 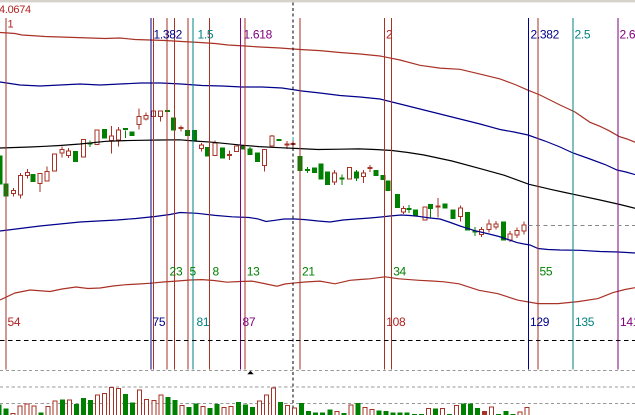 I want to click on svg-text: 54, so click(x=14, y=322).